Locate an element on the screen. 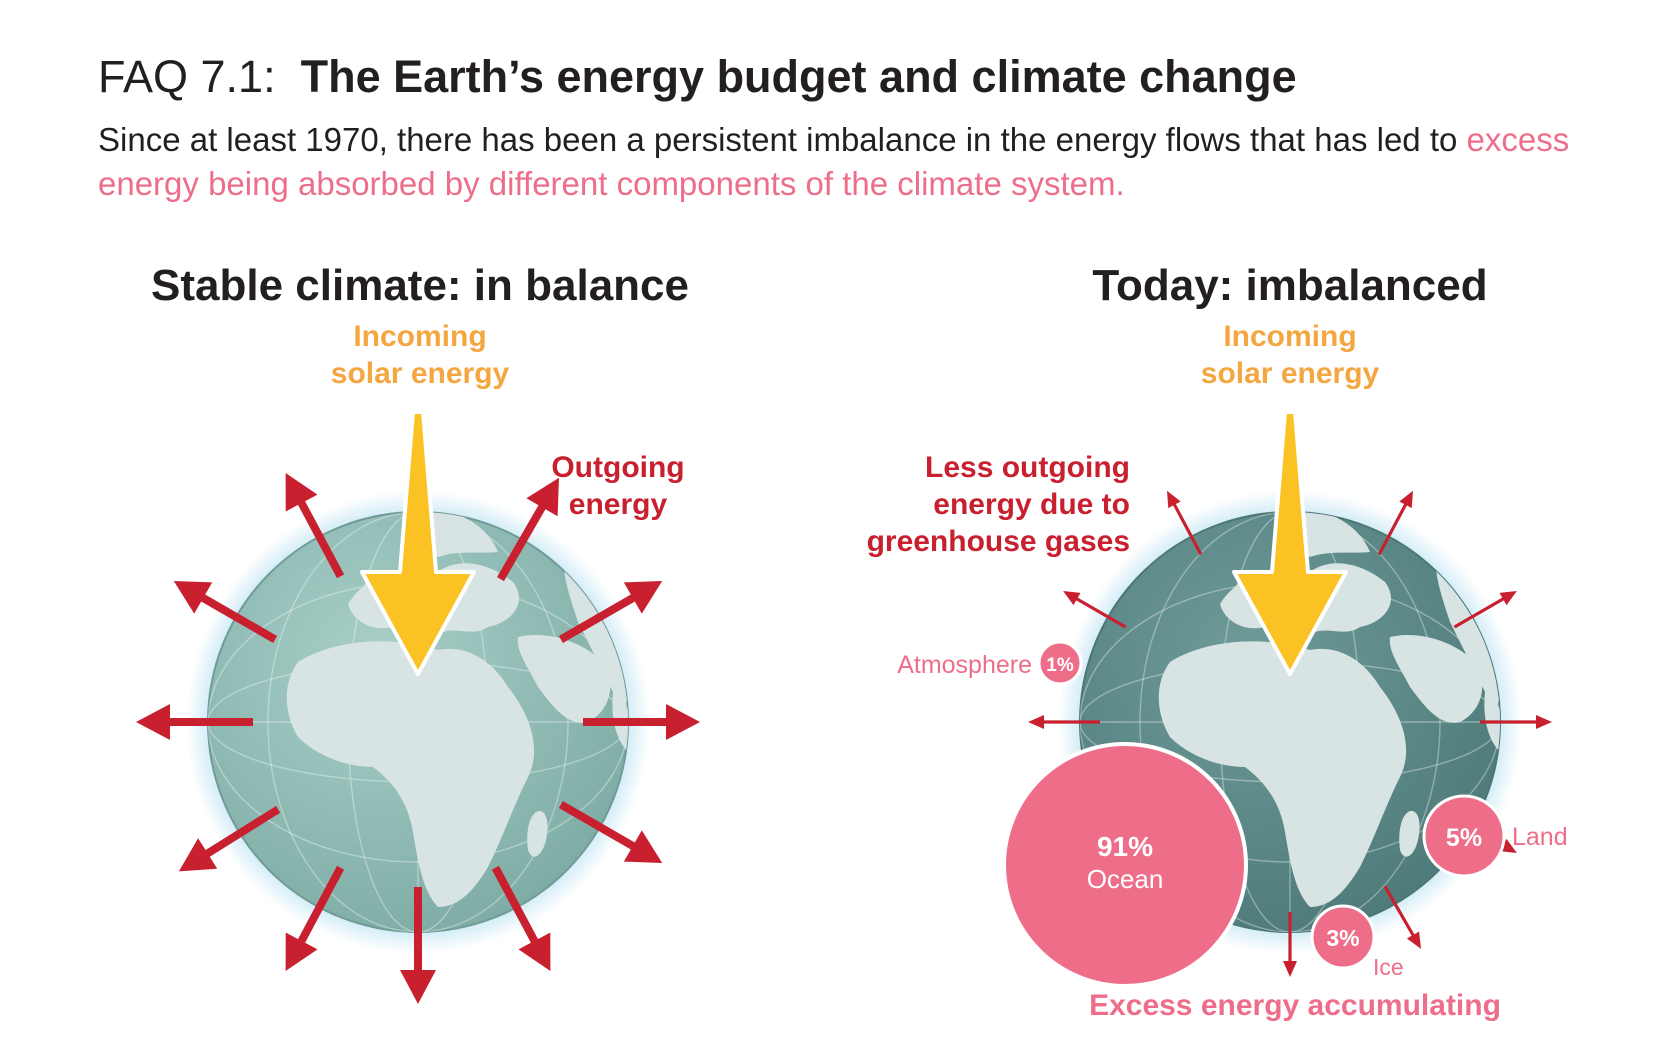  right-heading: Today: imbalanced is located at coordinates (1289, 285).